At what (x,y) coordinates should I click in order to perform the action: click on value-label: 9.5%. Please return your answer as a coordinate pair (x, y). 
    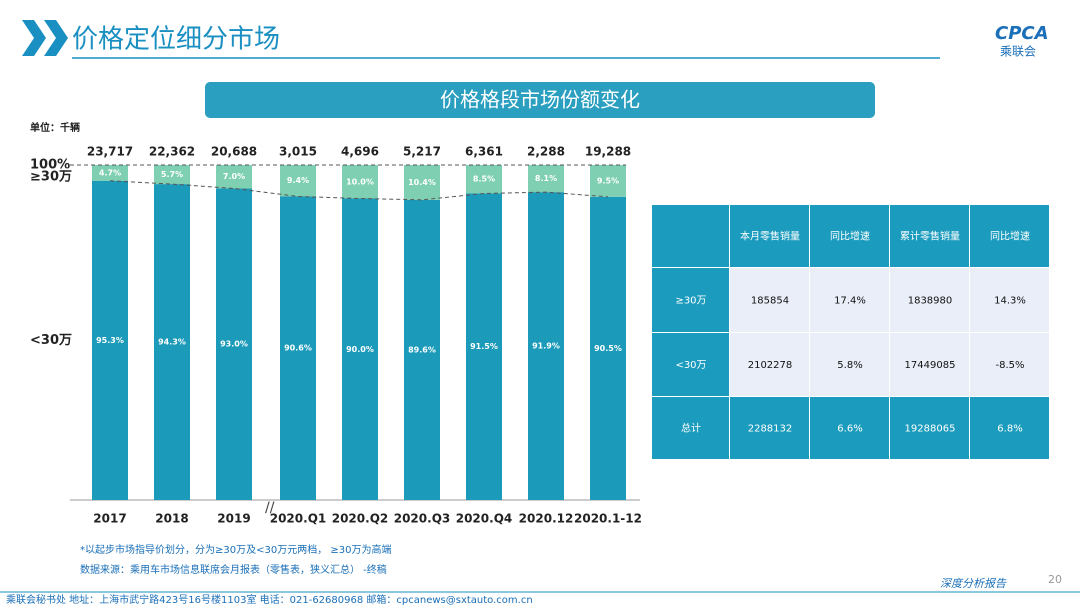
    Looking at the image, I should click on (608, 180).